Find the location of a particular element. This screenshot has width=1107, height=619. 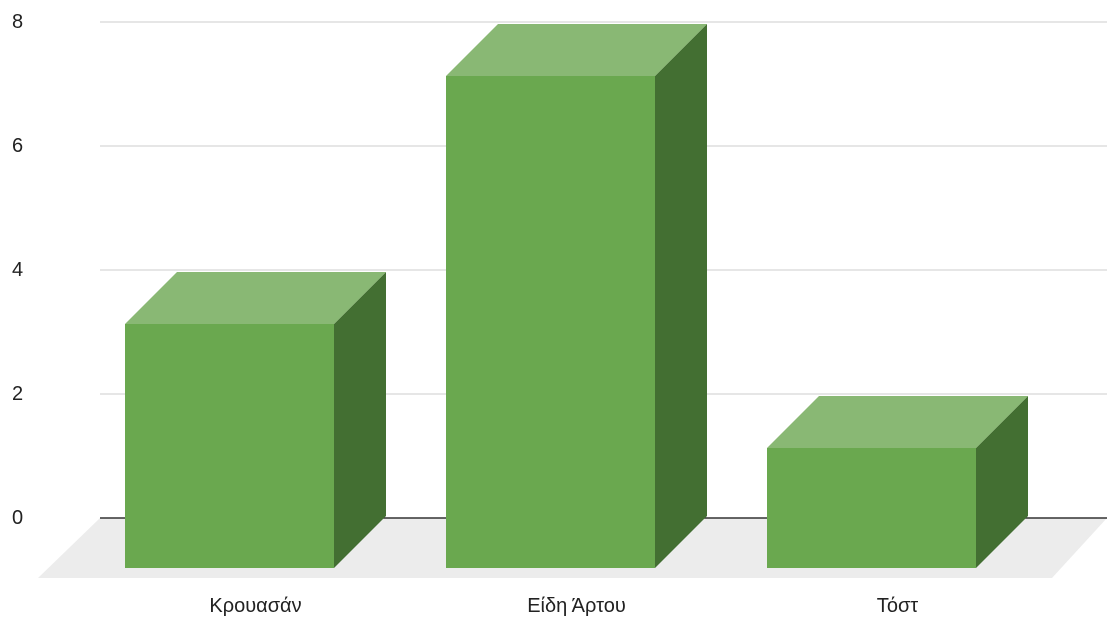

x-category-label: Τόστ is located at coordinates (897, 606).